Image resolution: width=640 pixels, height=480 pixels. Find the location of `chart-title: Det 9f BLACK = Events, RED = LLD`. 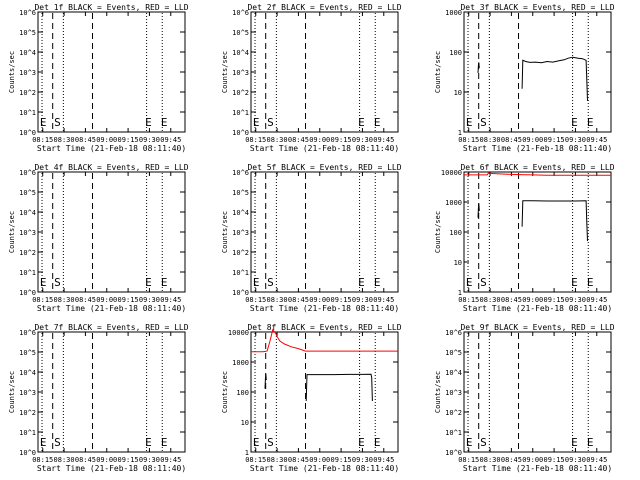

chart-title: Det 9f BLACK = Events, RED = LLD is located at coordinates (537, 327).